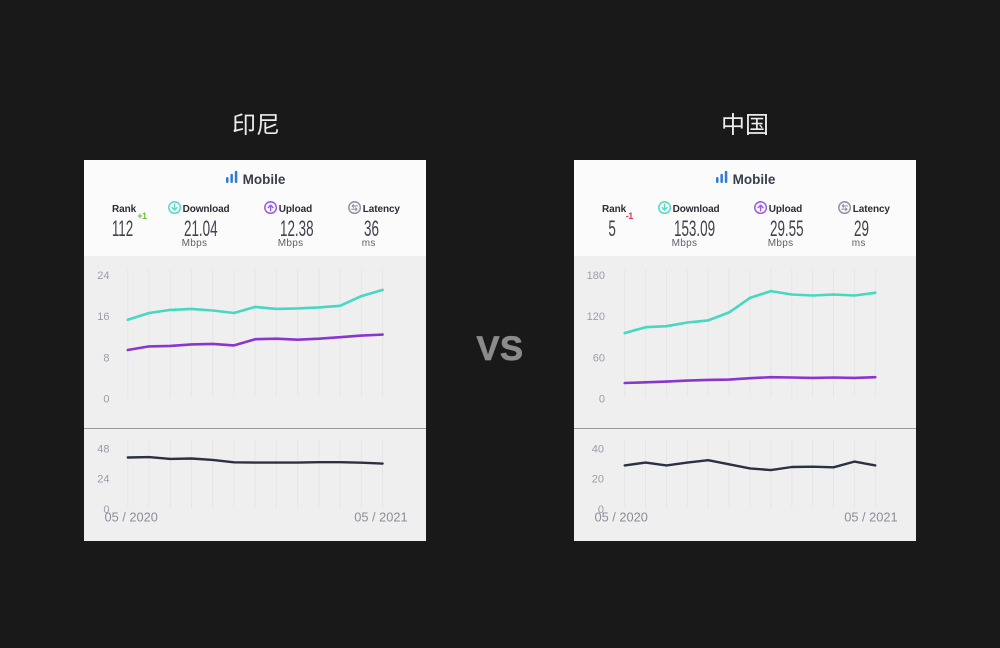  I want to click on svg-text: 40, so click(598, 449).